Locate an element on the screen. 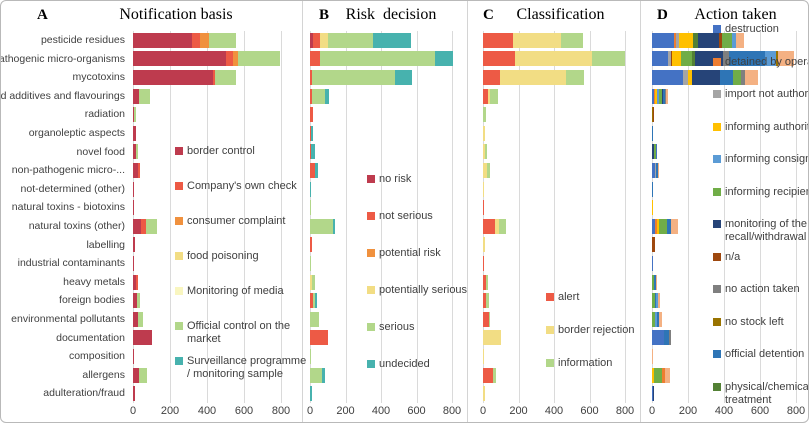 The width and height of the screenshot is (809, 423). category-label: not-determined (other) is located at coordinates (72, 188).